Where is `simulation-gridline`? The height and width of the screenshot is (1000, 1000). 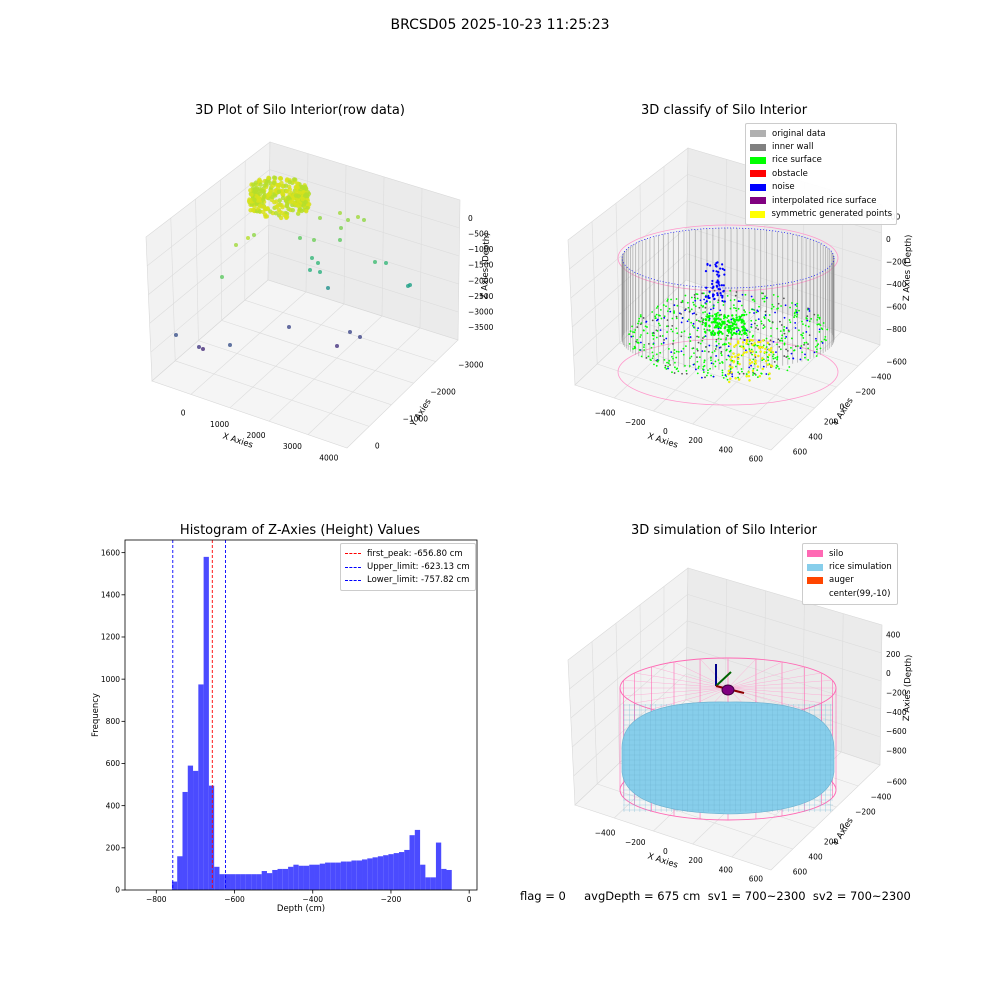 simulation-gridline is located at coordinates (725, 642).